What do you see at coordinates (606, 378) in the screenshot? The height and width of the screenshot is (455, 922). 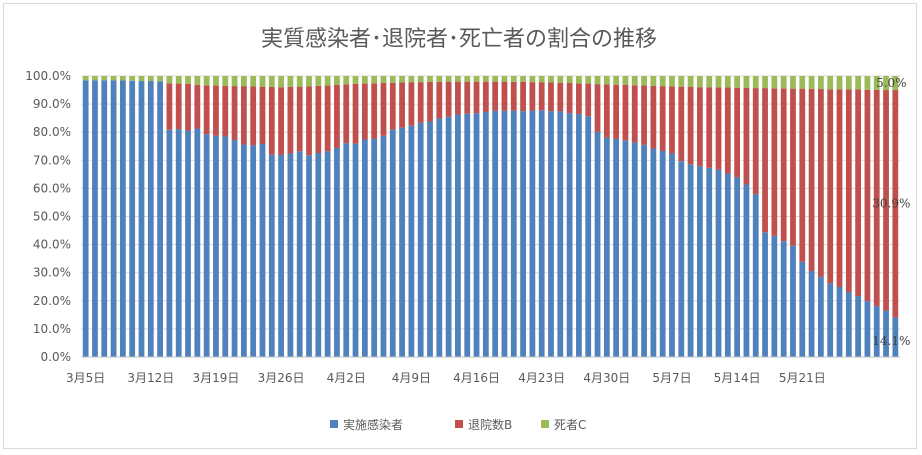 I see `x-tick-label: 4月30日` at bounding box center [606, 378].